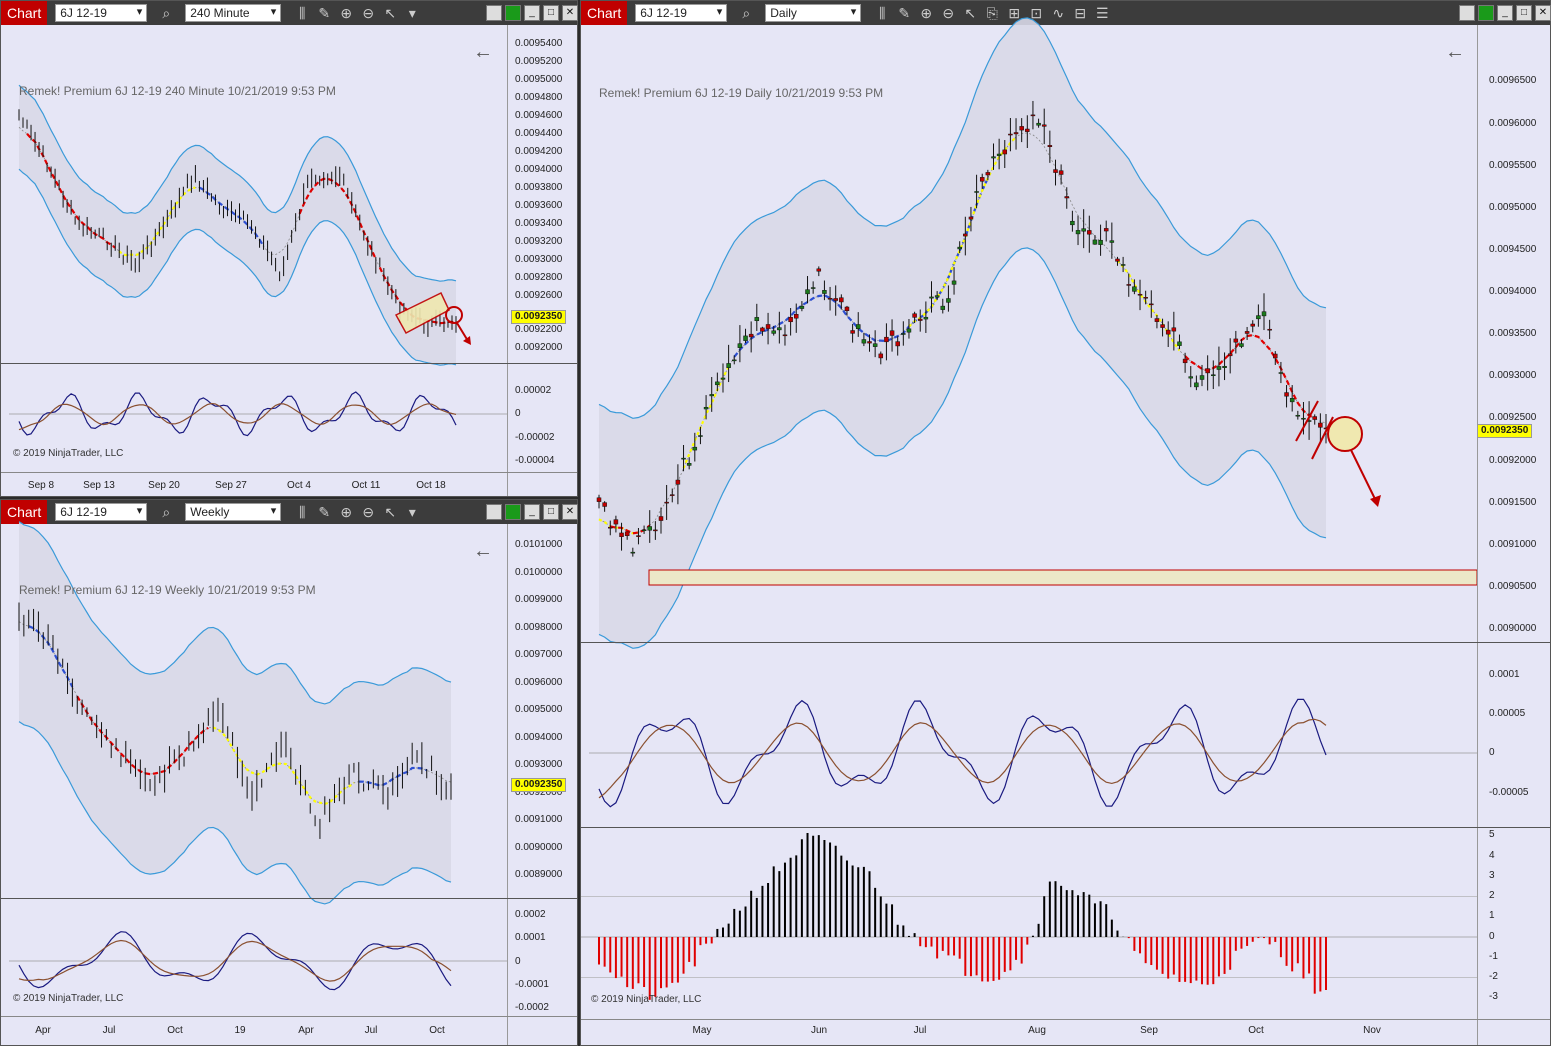 Image resolution: width=1551 pixels, height=1046 pixels. I want to click on instrument-value: 6J 12-19, so click(83, 512).